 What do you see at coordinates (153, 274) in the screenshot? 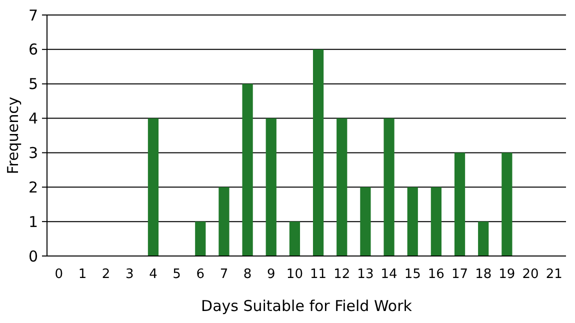
I see `x-tick-label: 4` at bounding box center [153, 274].